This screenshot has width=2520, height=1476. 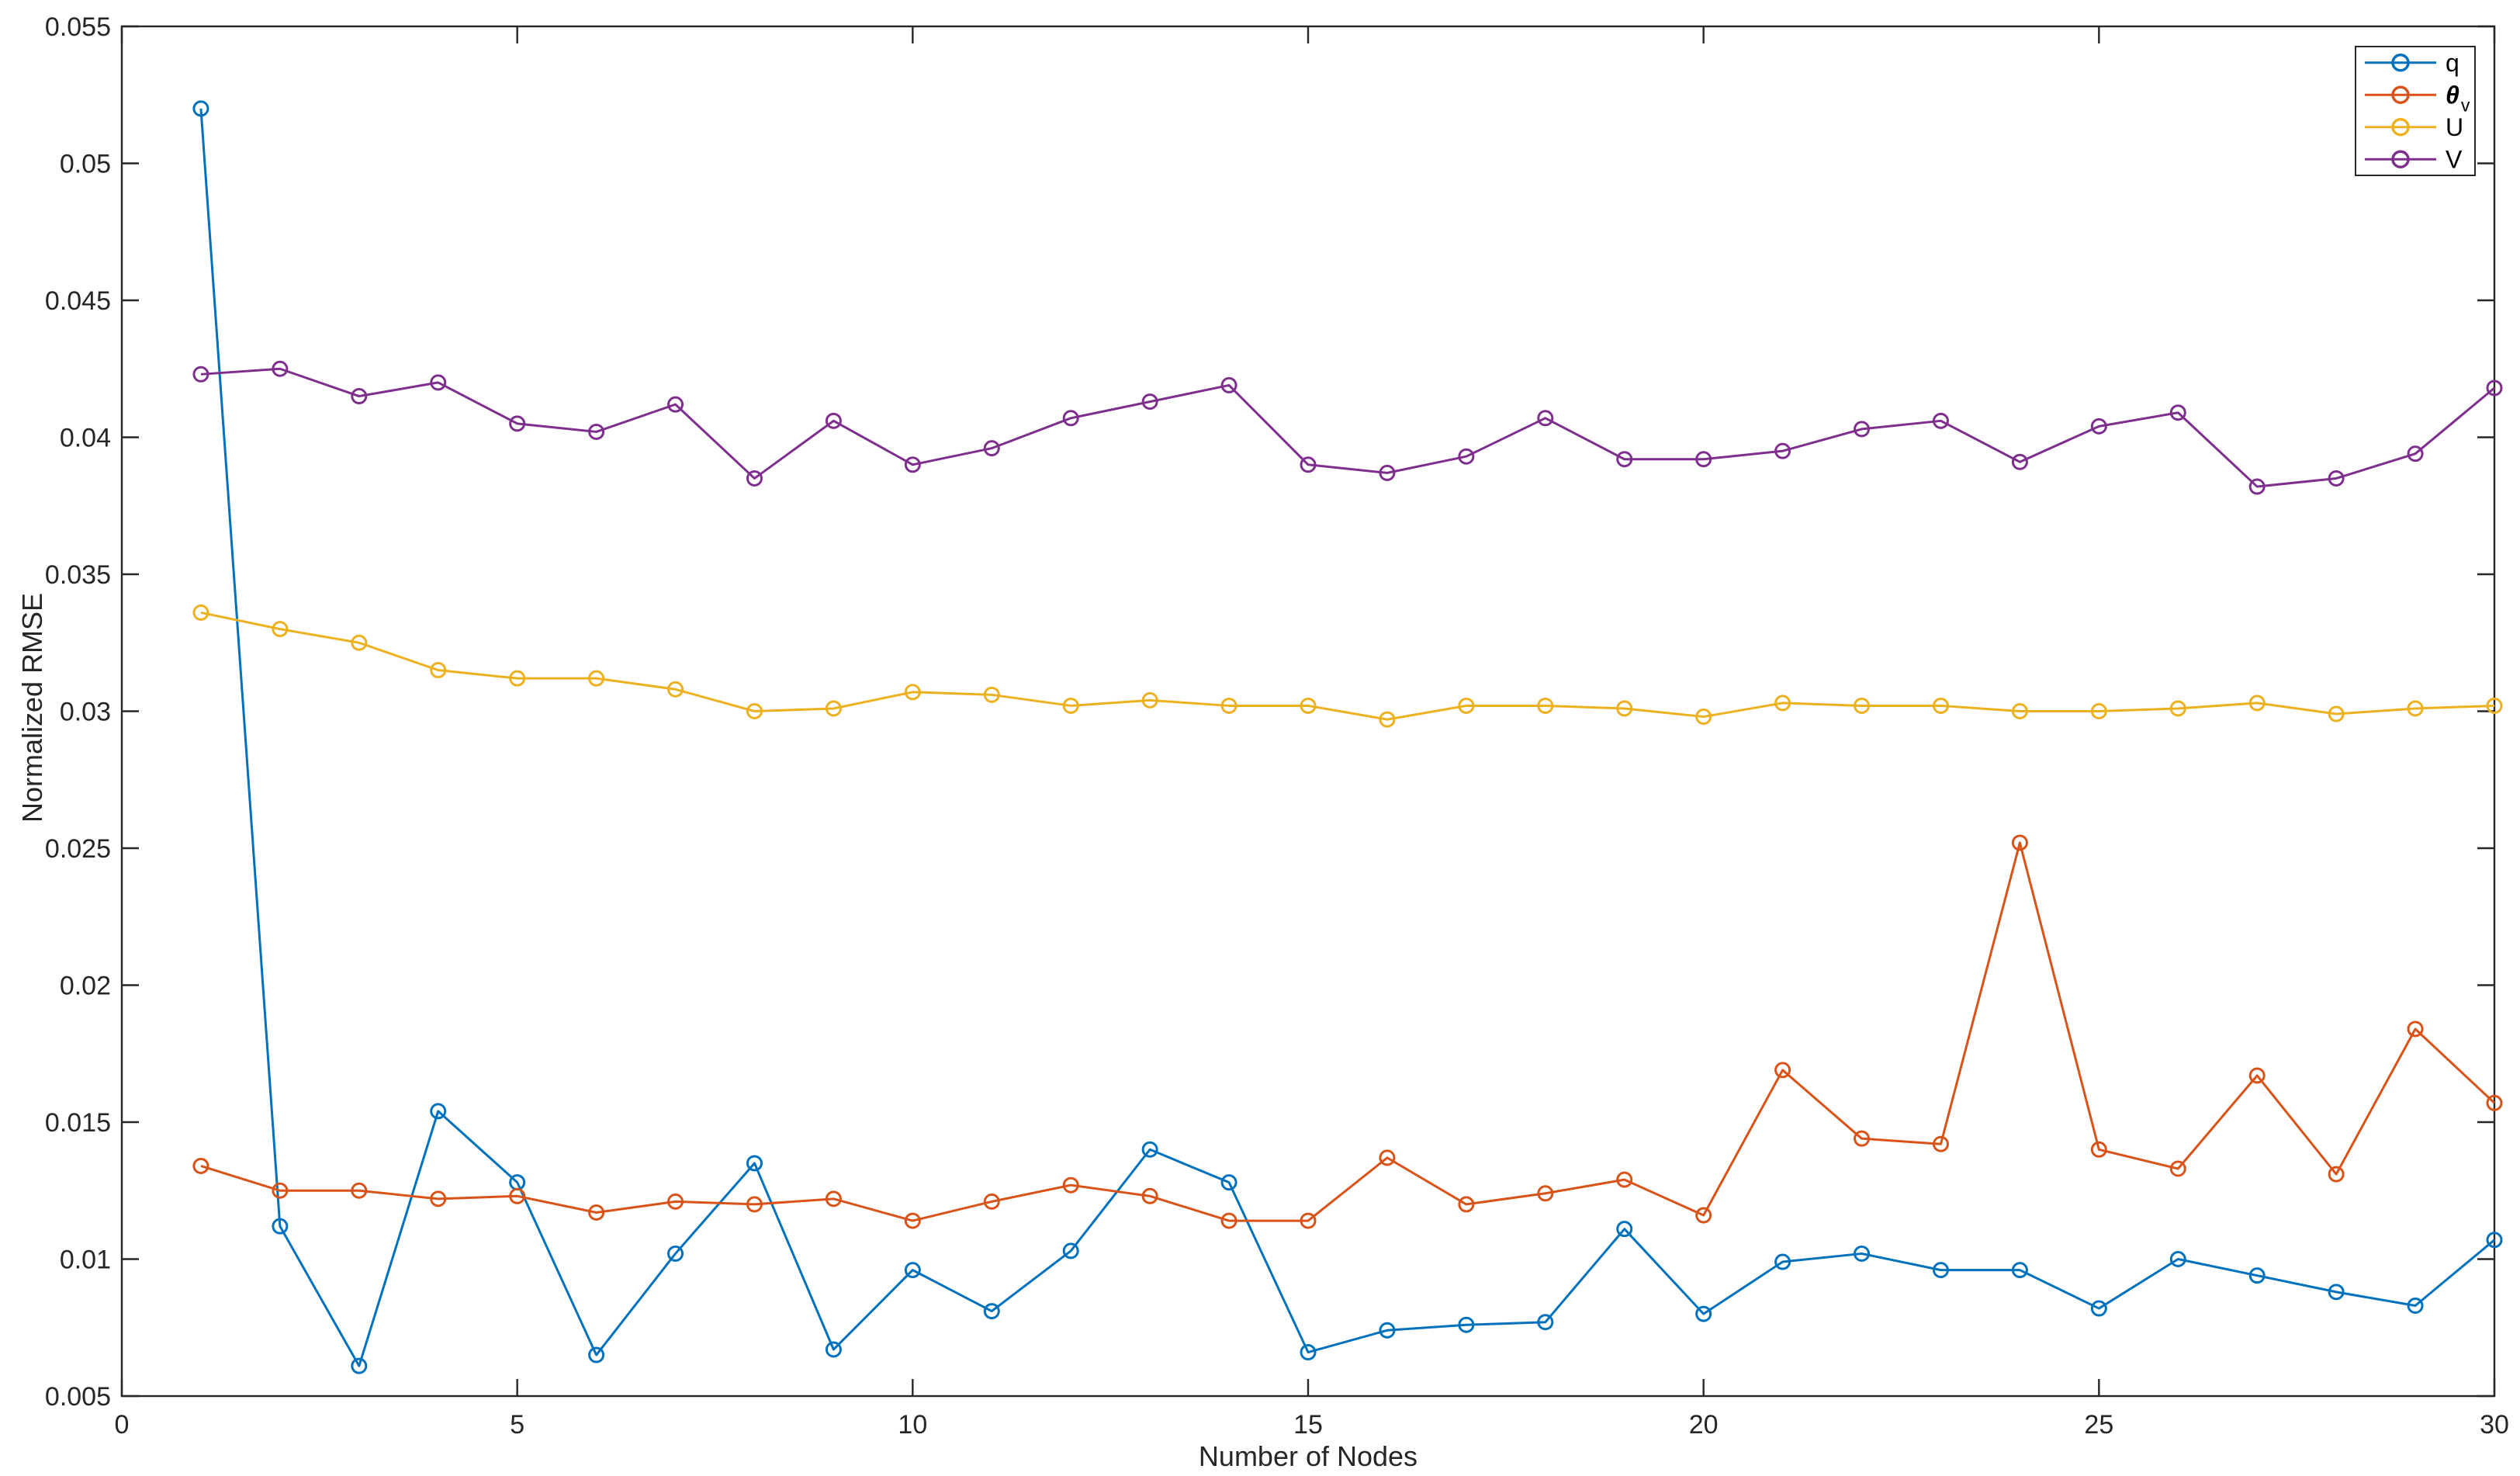 I want to click on data-point-θ-5, so click(x=517, y=1195).